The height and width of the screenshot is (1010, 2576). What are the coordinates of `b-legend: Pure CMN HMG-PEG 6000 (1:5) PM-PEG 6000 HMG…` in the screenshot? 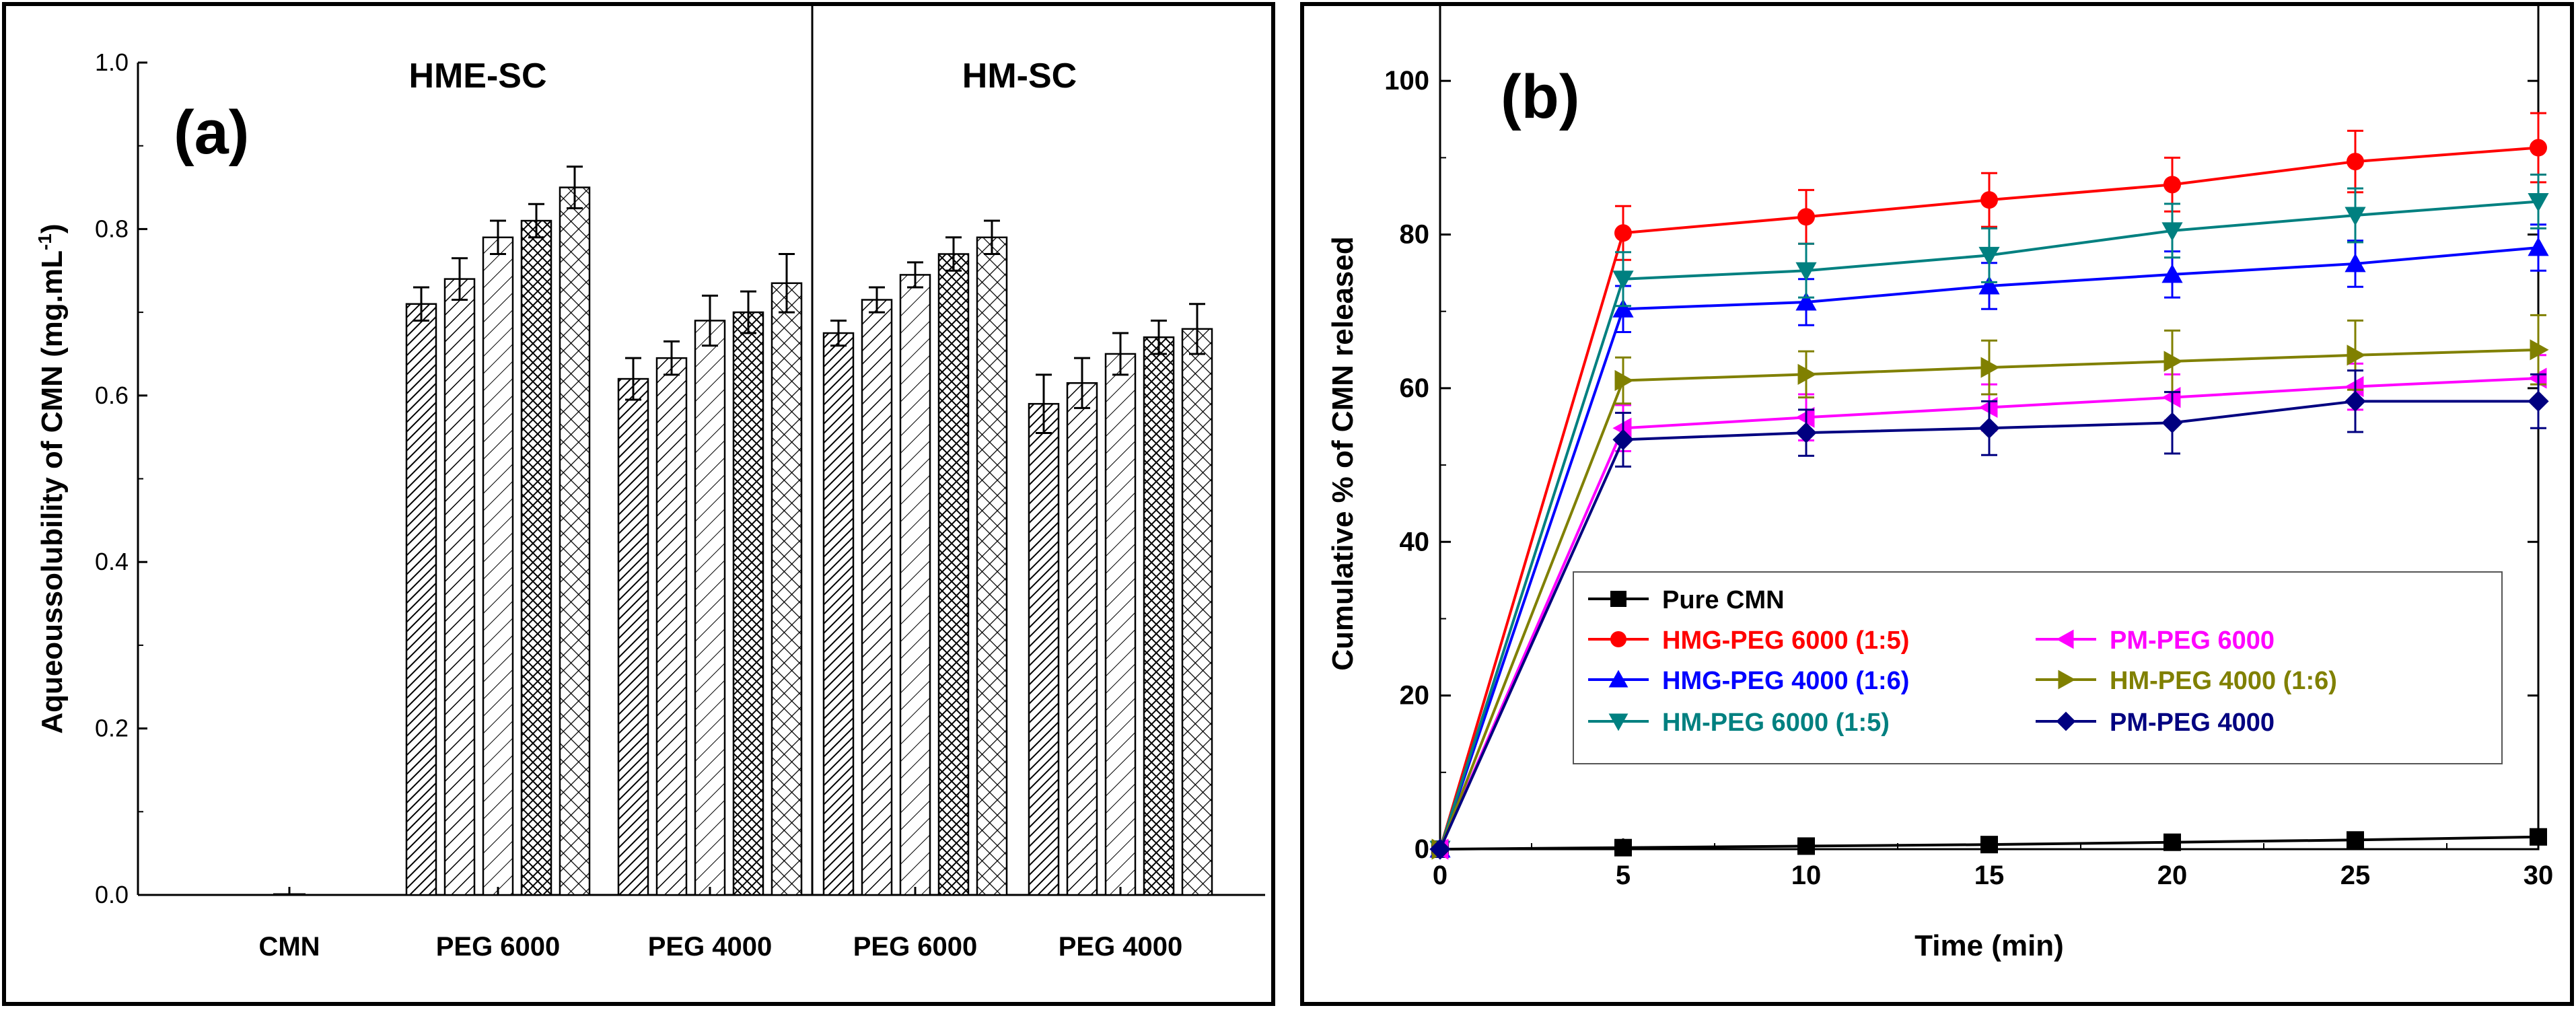 It's located at (2038, 667).